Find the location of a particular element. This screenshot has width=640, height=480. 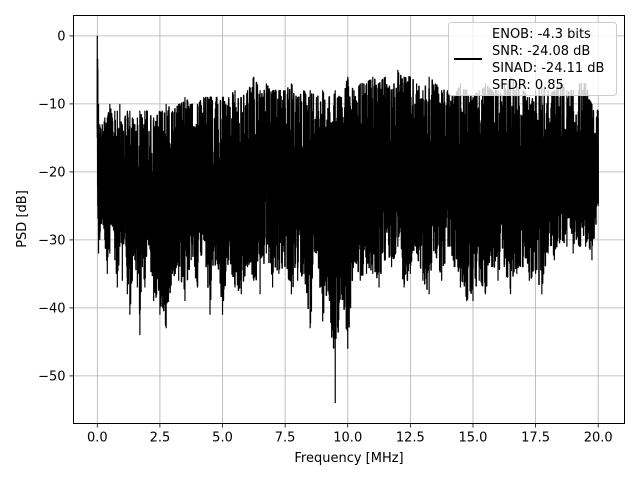

legend-label-snr: SNR: -24.08 dB is located at coordinates (541, 51).